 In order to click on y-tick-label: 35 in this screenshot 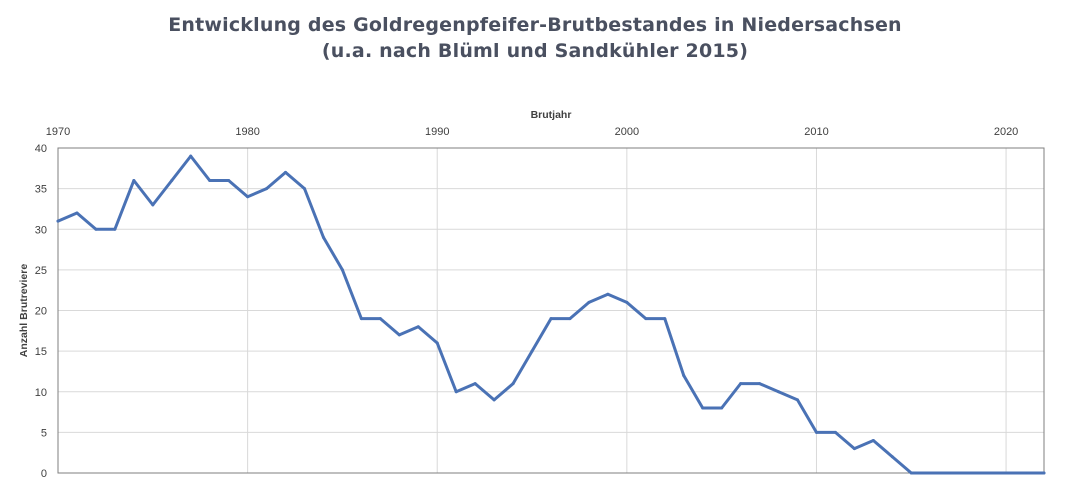, I will do `click(41, 190)`.